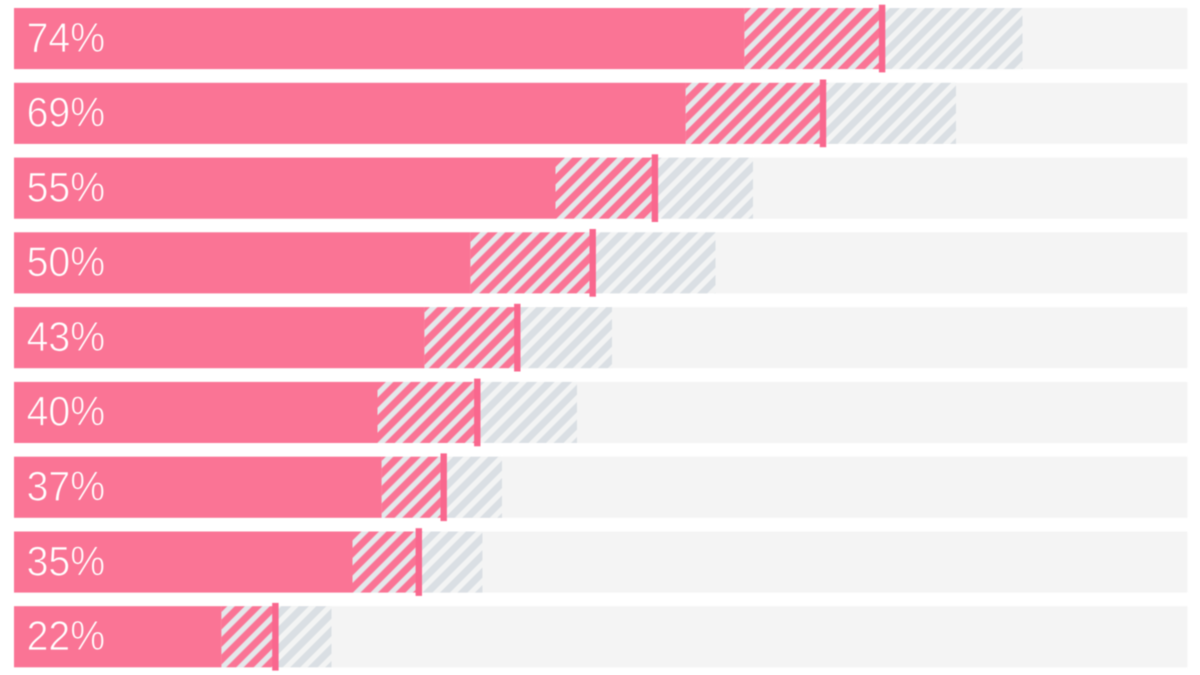 The height and width of the screenshot is (675, 1200). Describe the element at coordinates (66, 112) in the screenshot. I see `svg-text: 69%` at that location.